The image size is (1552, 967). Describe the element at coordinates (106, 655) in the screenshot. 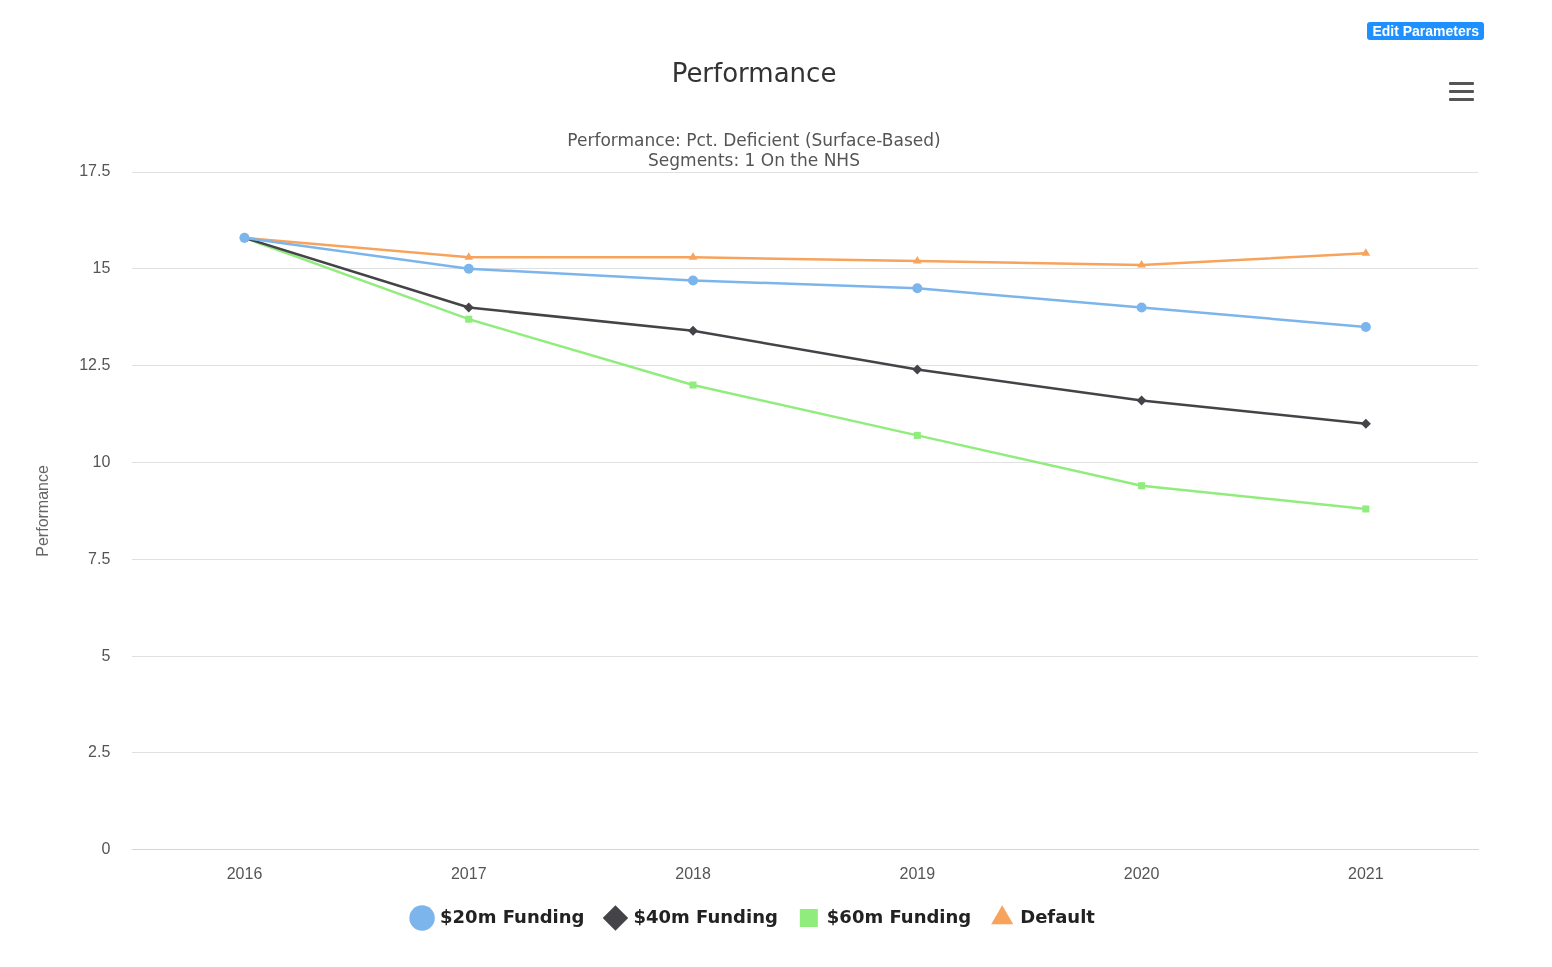

I see `y-tick-label: 5` at that location.